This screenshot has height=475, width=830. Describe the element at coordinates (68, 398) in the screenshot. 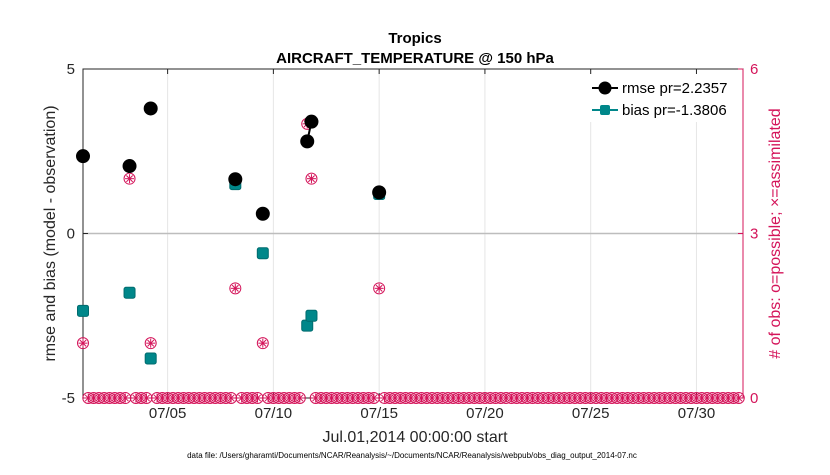

I see `y-tick-label: -5` at that location.